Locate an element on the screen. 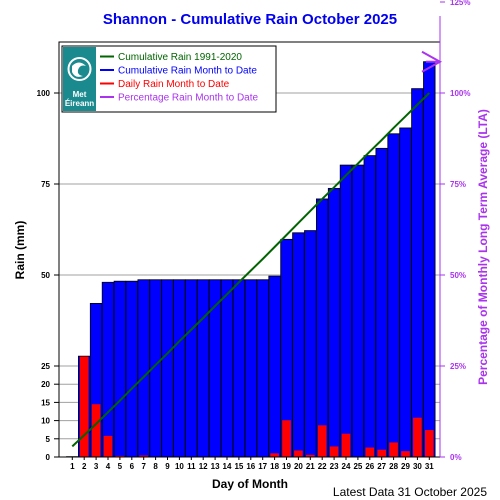 The image size is (500, 500). y-axis-label: Rain (mm) is located at coordinates (20, 250).